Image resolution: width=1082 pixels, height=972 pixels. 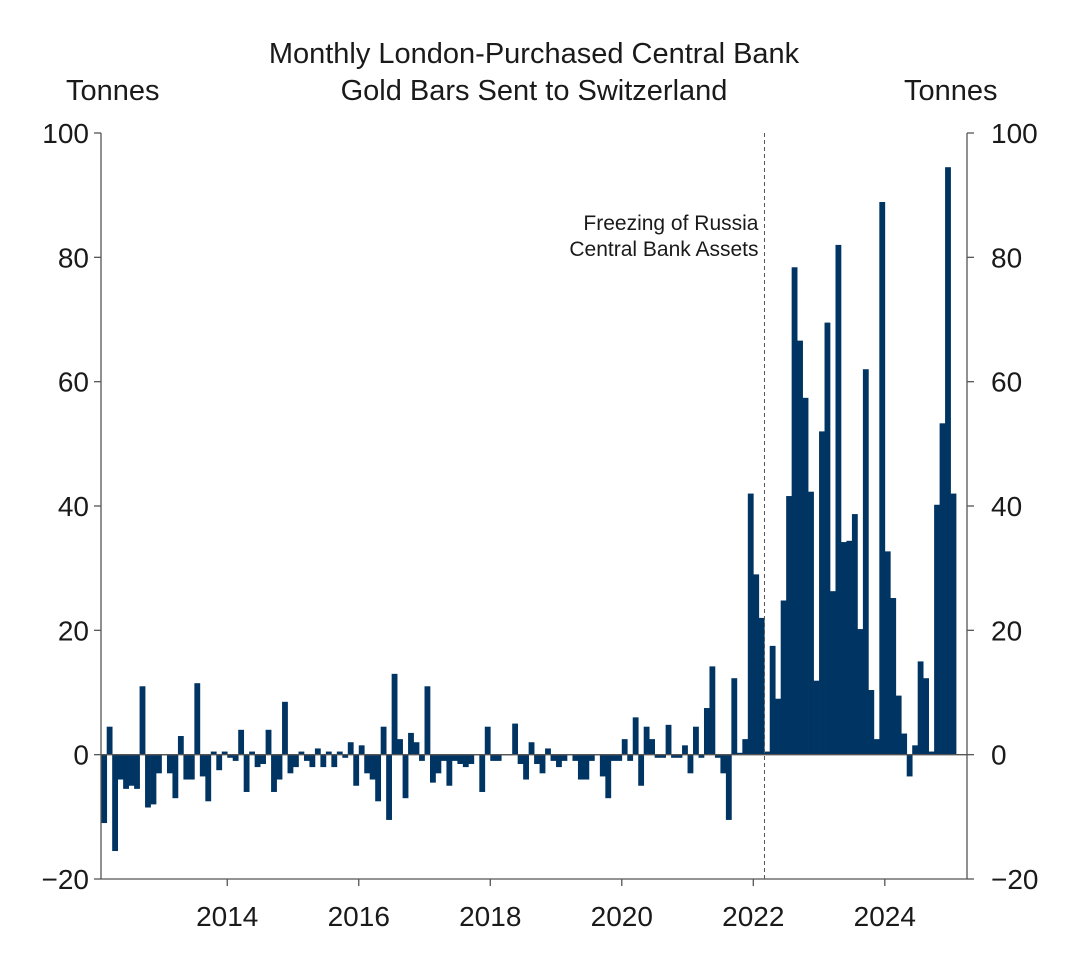 I want to click on x-tick-label: 2022, so click(x=753, y=916).